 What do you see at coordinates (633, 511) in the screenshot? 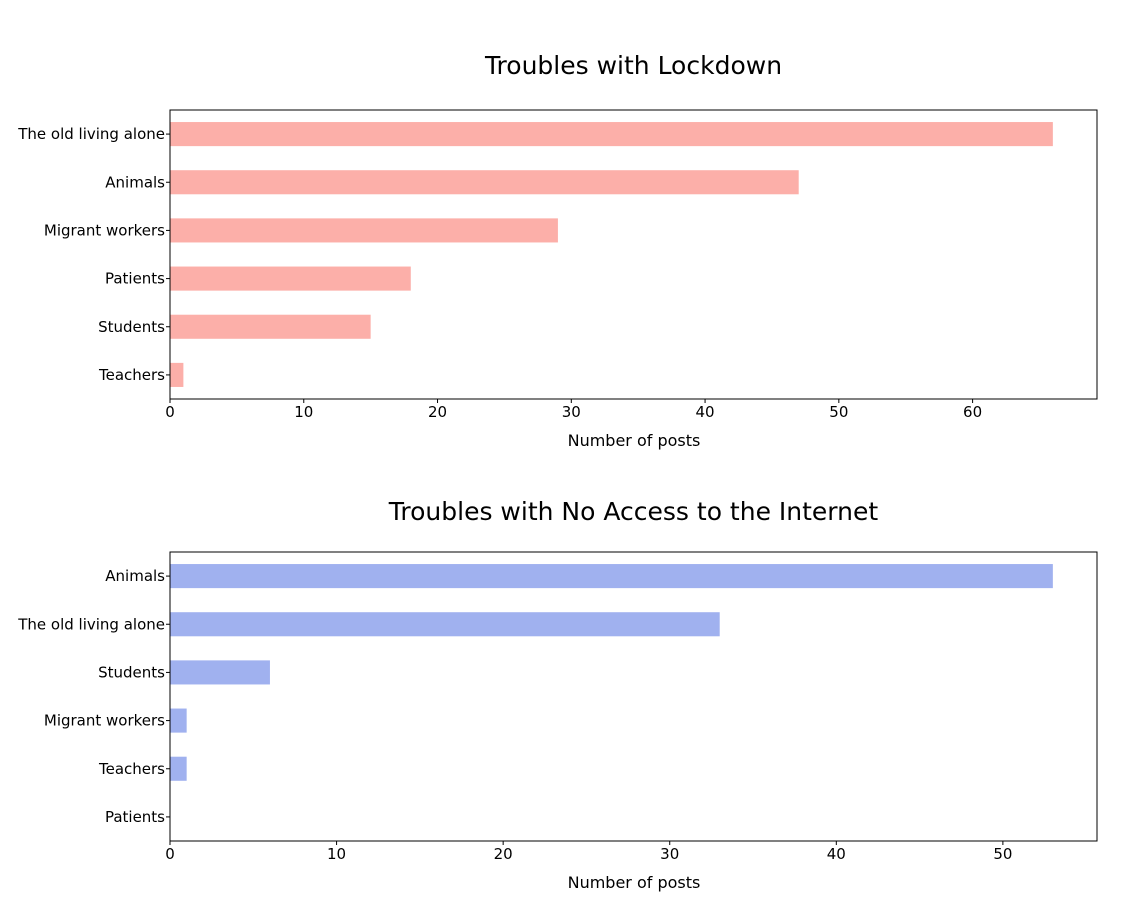
I see `chart-title: Troubles with No Access to the Internet` at bounding box center [633, 511].